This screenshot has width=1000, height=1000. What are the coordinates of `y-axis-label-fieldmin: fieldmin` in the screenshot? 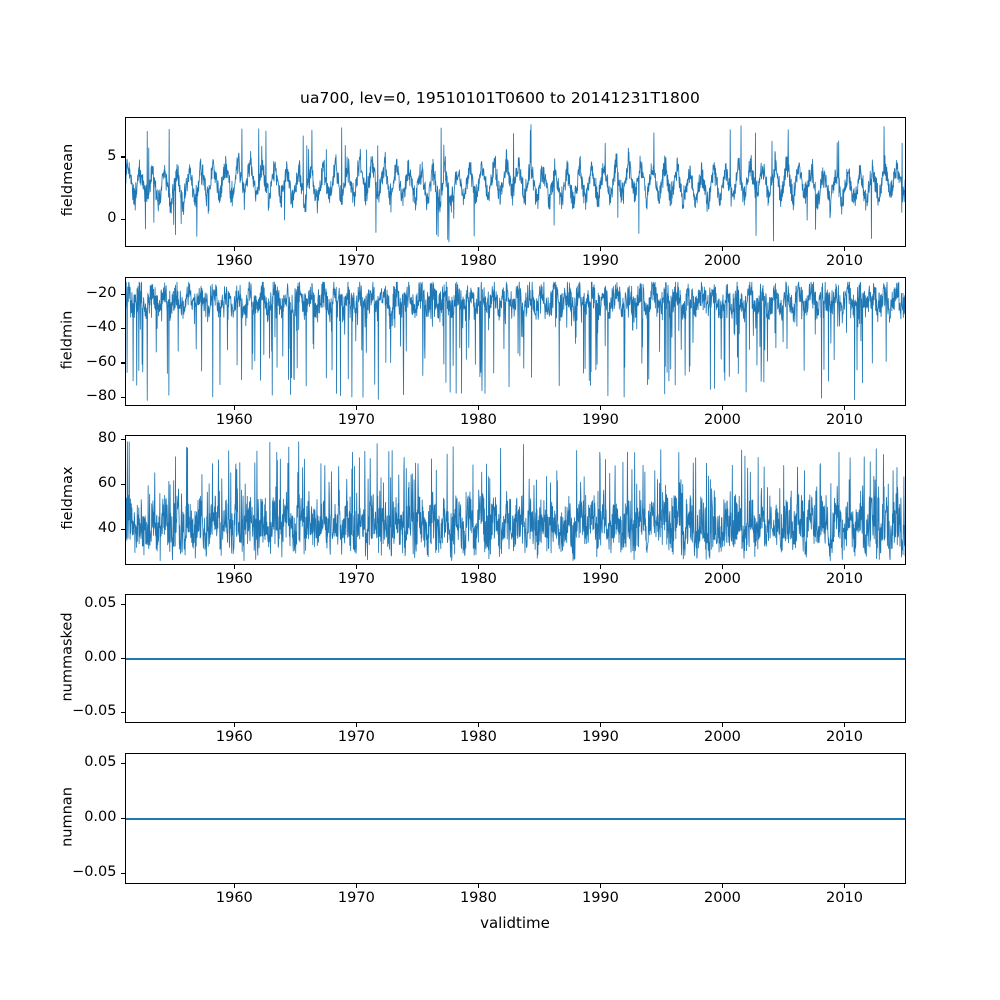 It's located at (67, 339).